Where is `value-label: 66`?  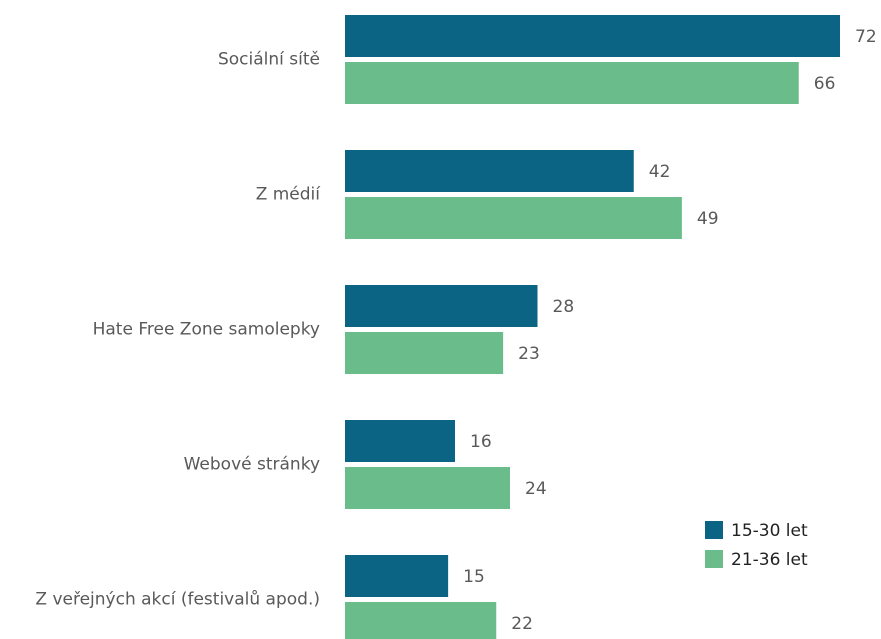
value-label: 66 is located at coordinates (825, 84).